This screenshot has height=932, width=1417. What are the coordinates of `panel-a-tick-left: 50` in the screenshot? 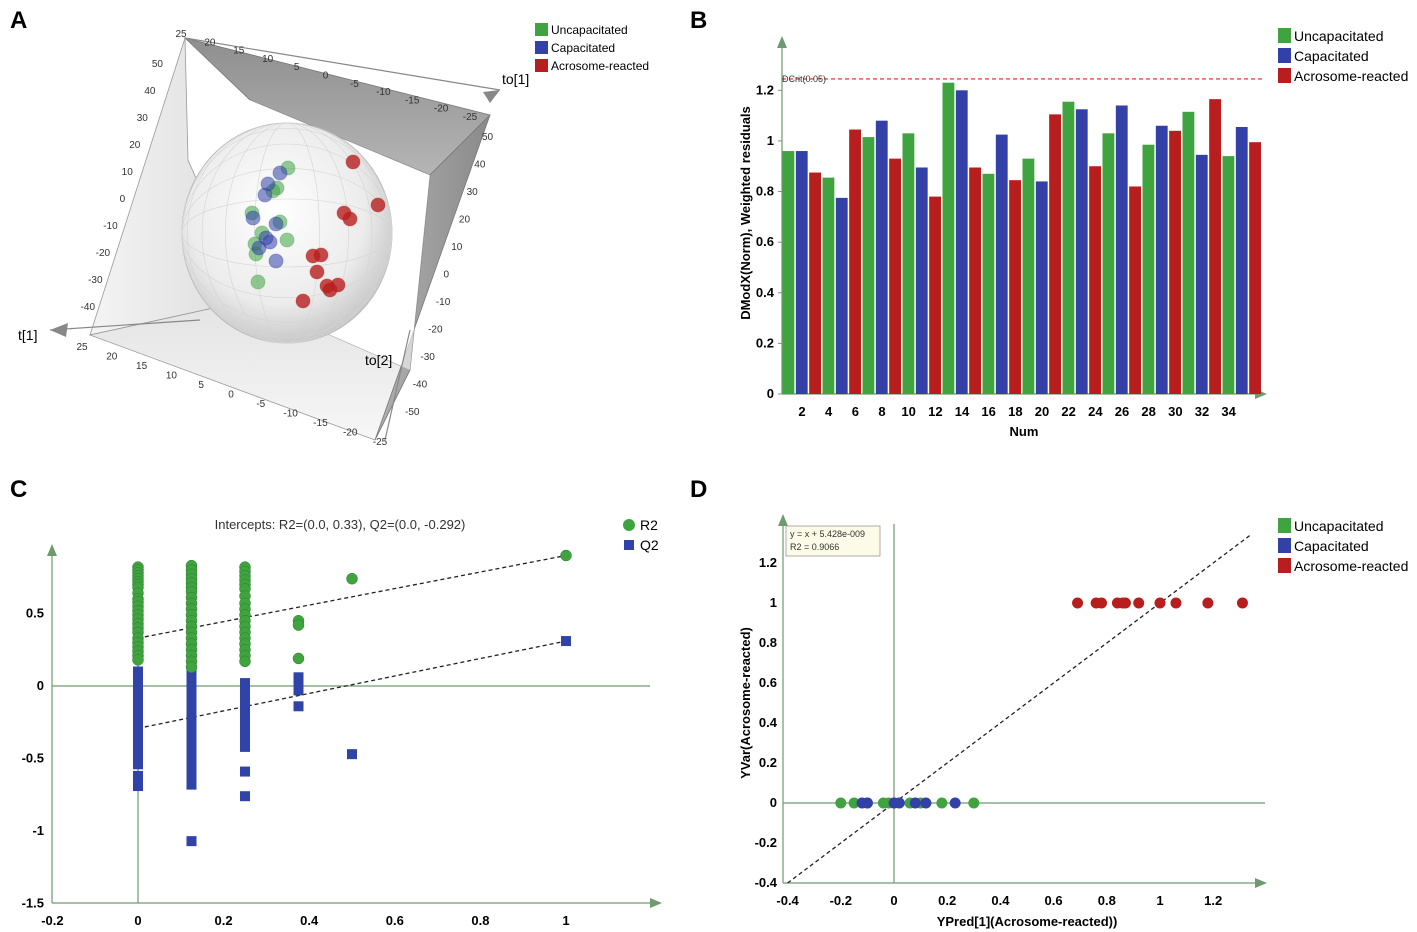 It's located at (158, 64).